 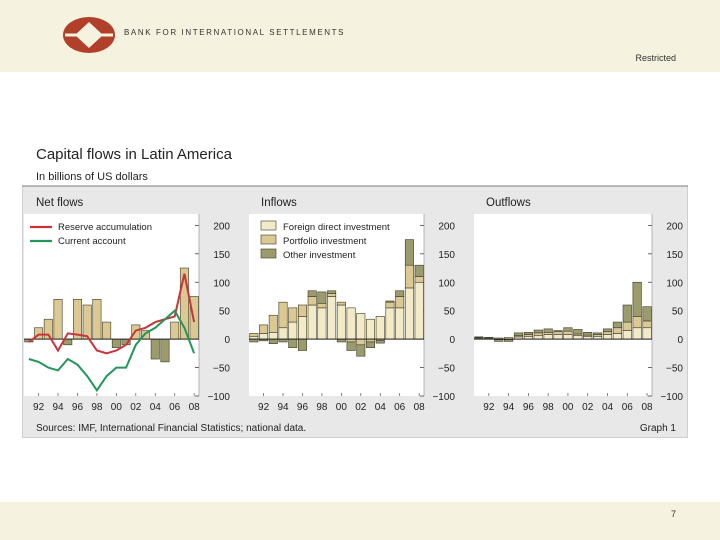 I want to click on legend-label: Other investment, so click(x=319, y=255).